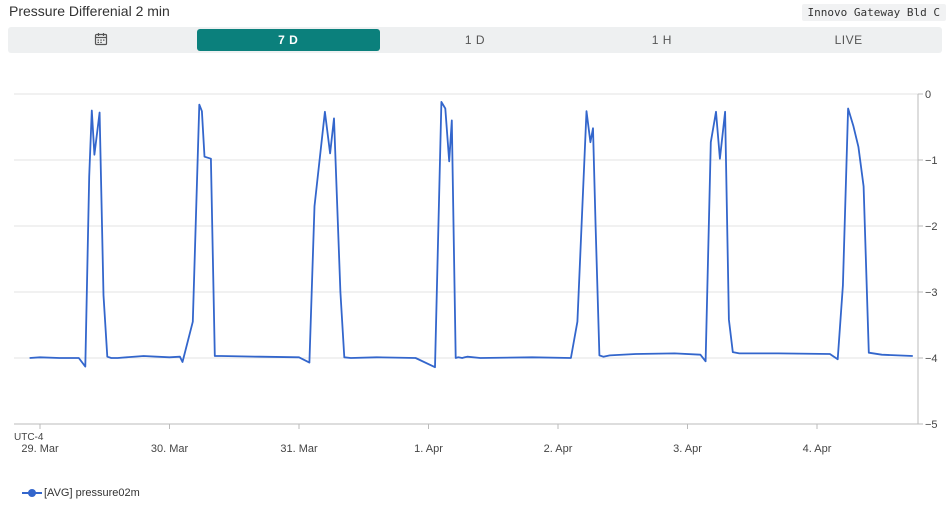  What do you see at coordinates (92, 493) in the screenshot?
I see `legend-label: [AVG] pressure02m` at bounding box center [92, 493].